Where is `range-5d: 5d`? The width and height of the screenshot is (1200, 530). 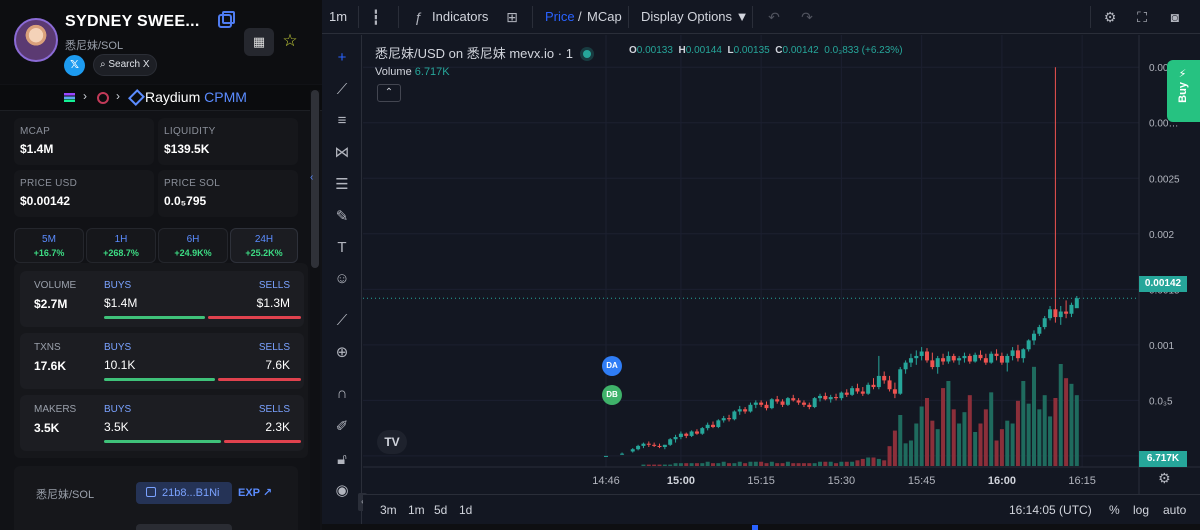 range-5d: 5d is located at coordinates (441, 510).